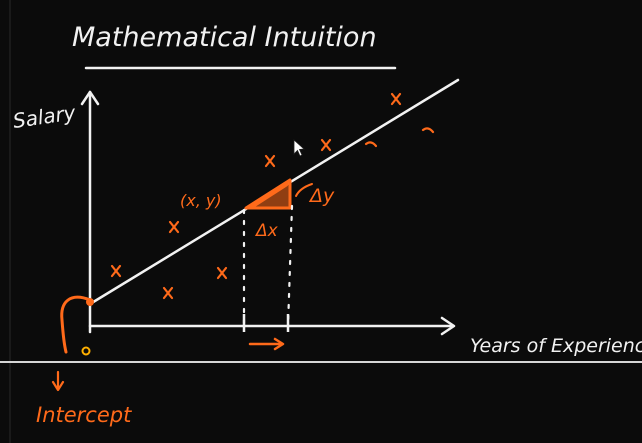 This screenshot has height=443, width=642. What do you see at coordinates (84, 415) in the screenshot?
I see `intercept-label: Intercept` at bounding box center [84, 415].